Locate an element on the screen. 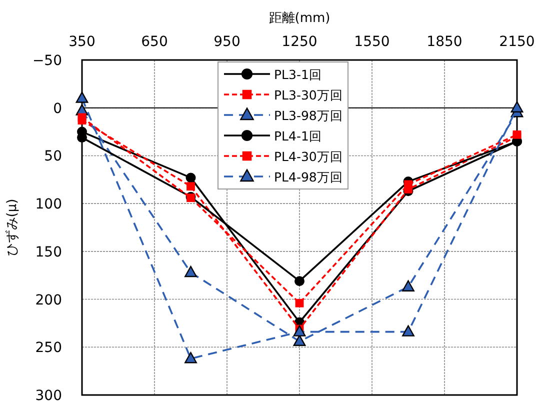 The image size is (546, 401). legend-label: PL4-1回 is located at coordinates (298, 136).